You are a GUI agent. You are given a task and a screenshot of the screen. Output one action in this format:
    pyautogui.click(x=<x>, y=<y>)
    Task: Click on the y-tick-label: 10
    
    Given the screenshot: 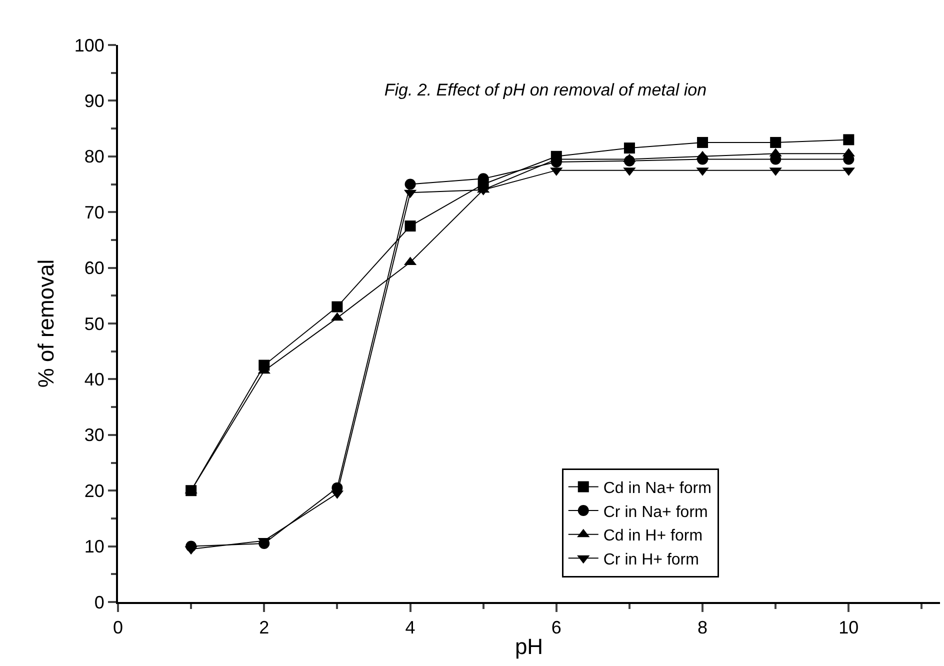 What is the action you would take?
    pyautogui.click(x=94, y=546)
    